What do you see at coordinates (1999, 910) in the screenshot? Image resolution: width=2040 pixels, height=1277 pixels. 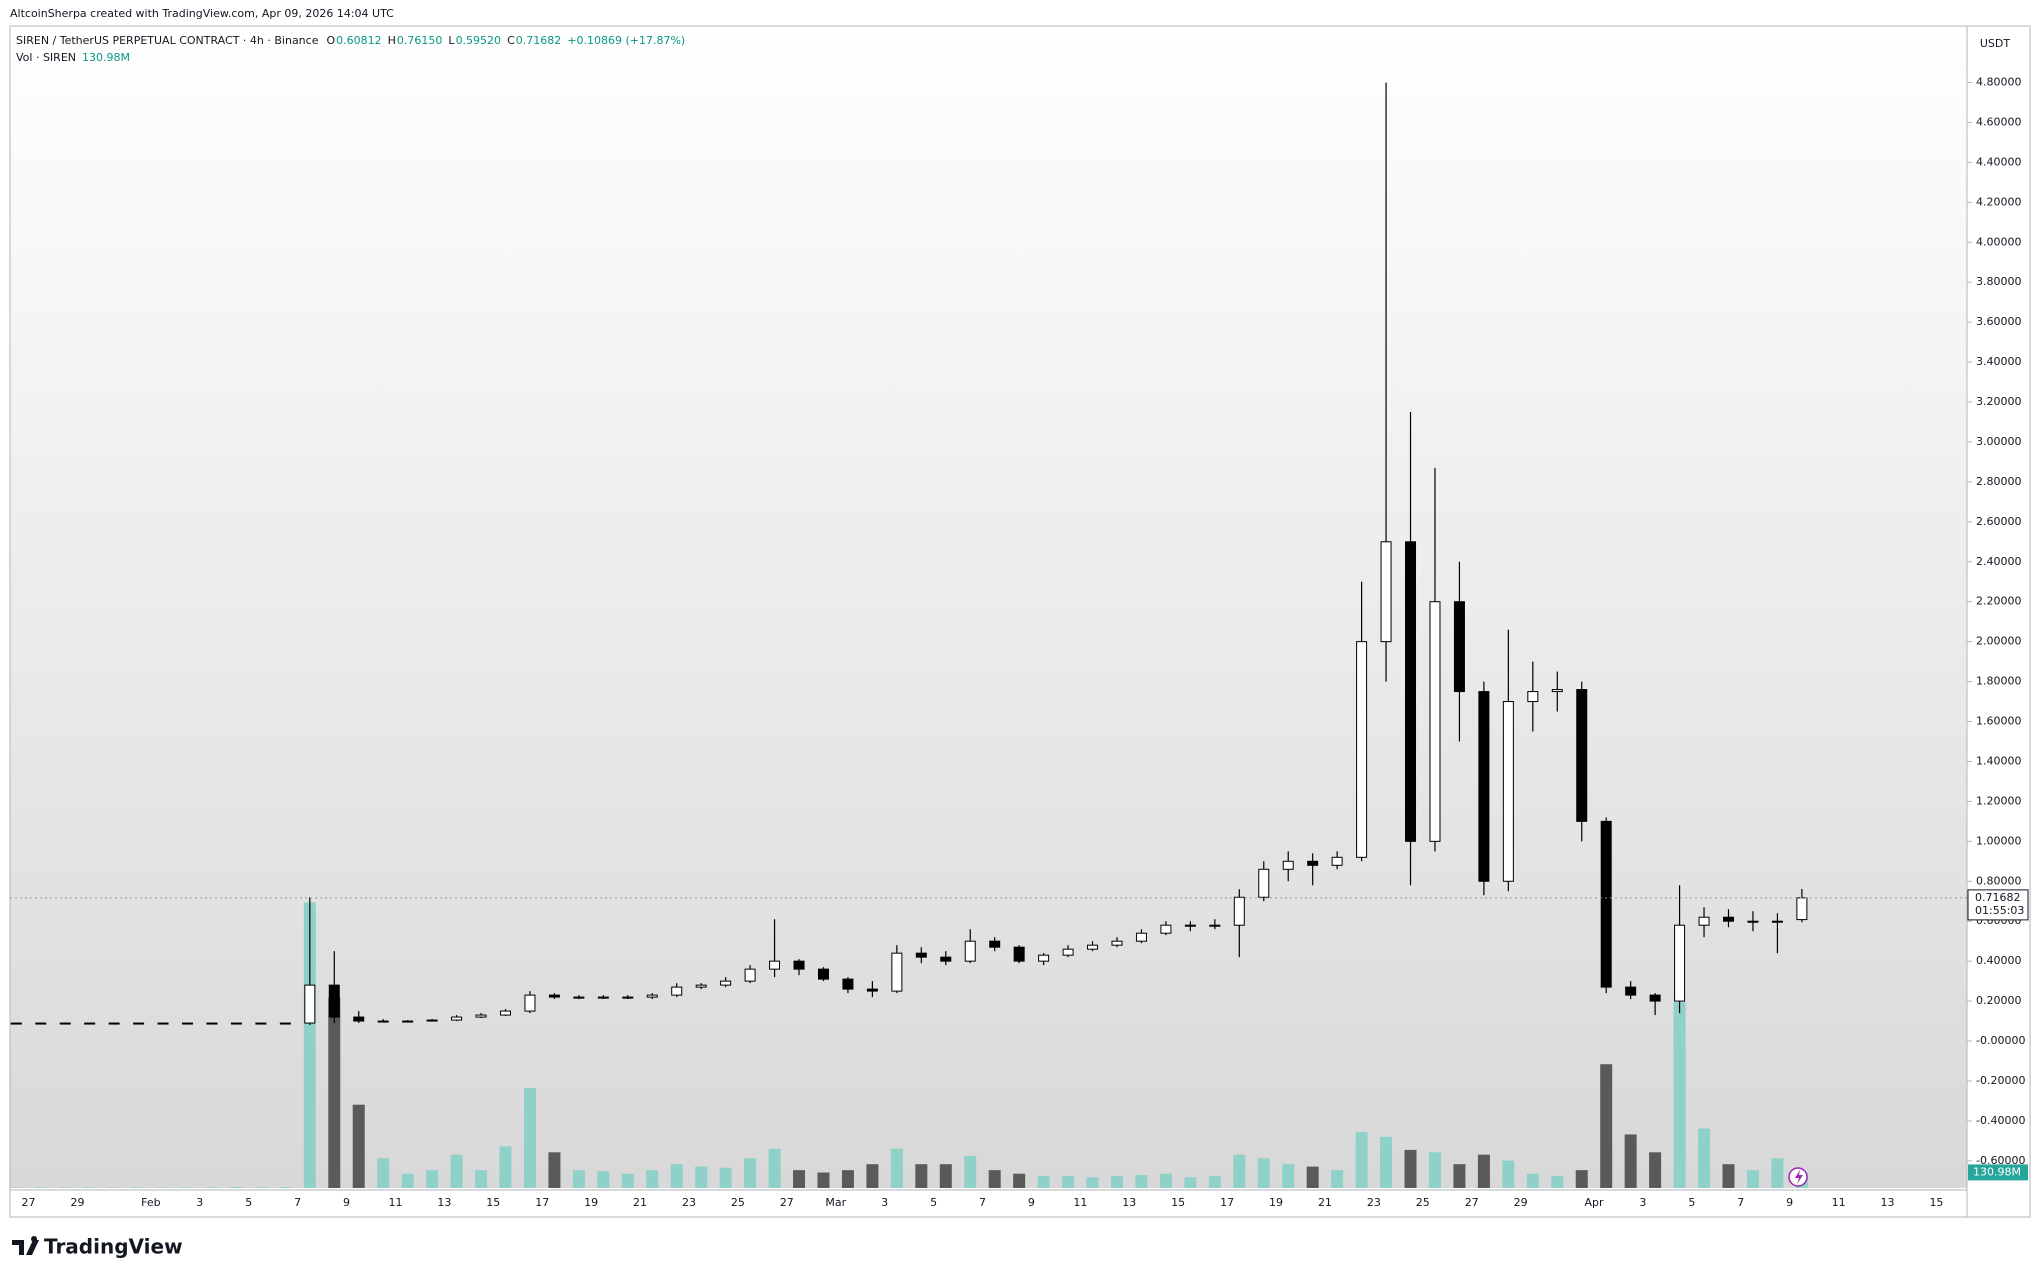 I see `countdown: 01:55:03` at bounding box center [1999, 910].